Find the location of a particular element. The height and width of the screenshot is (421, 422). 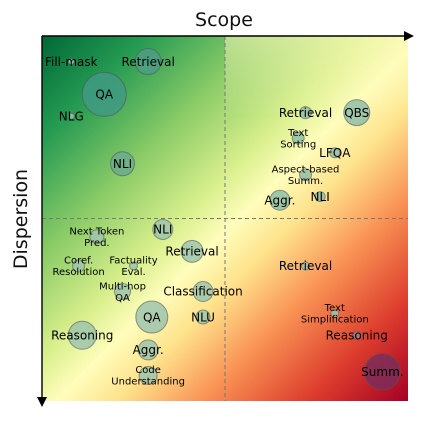

label-multi-hop-qa-17: Multi-hop QA is located at coordinates (122, 292).